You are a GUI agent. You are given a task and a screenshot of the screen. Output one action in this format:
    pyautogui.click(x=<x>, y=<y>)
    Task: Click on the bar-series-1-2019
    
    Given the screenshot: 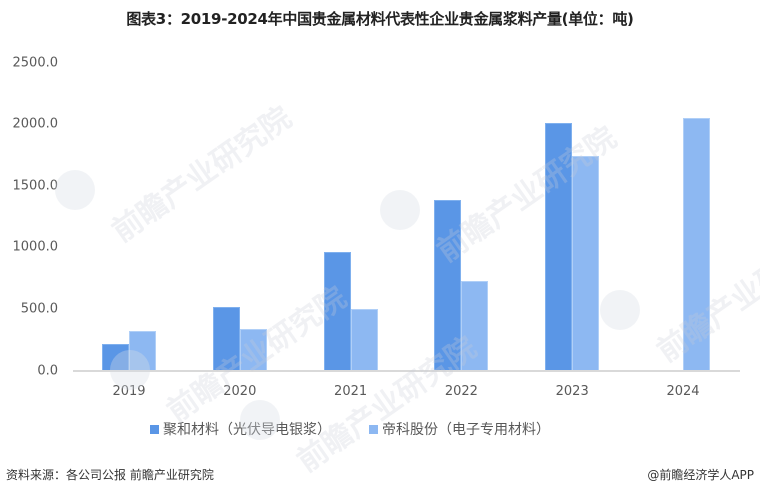 What is the action you would take?
    pyautogui.click(x=115, y=357)
    